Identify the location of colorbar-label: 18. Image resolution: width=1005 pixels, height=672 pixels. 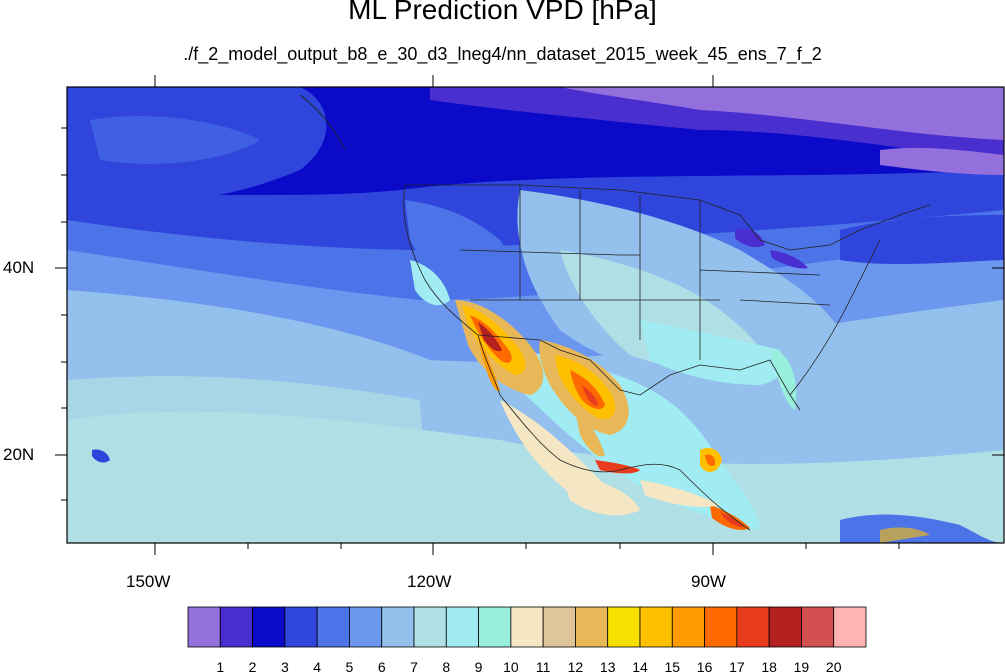
(769, 665).